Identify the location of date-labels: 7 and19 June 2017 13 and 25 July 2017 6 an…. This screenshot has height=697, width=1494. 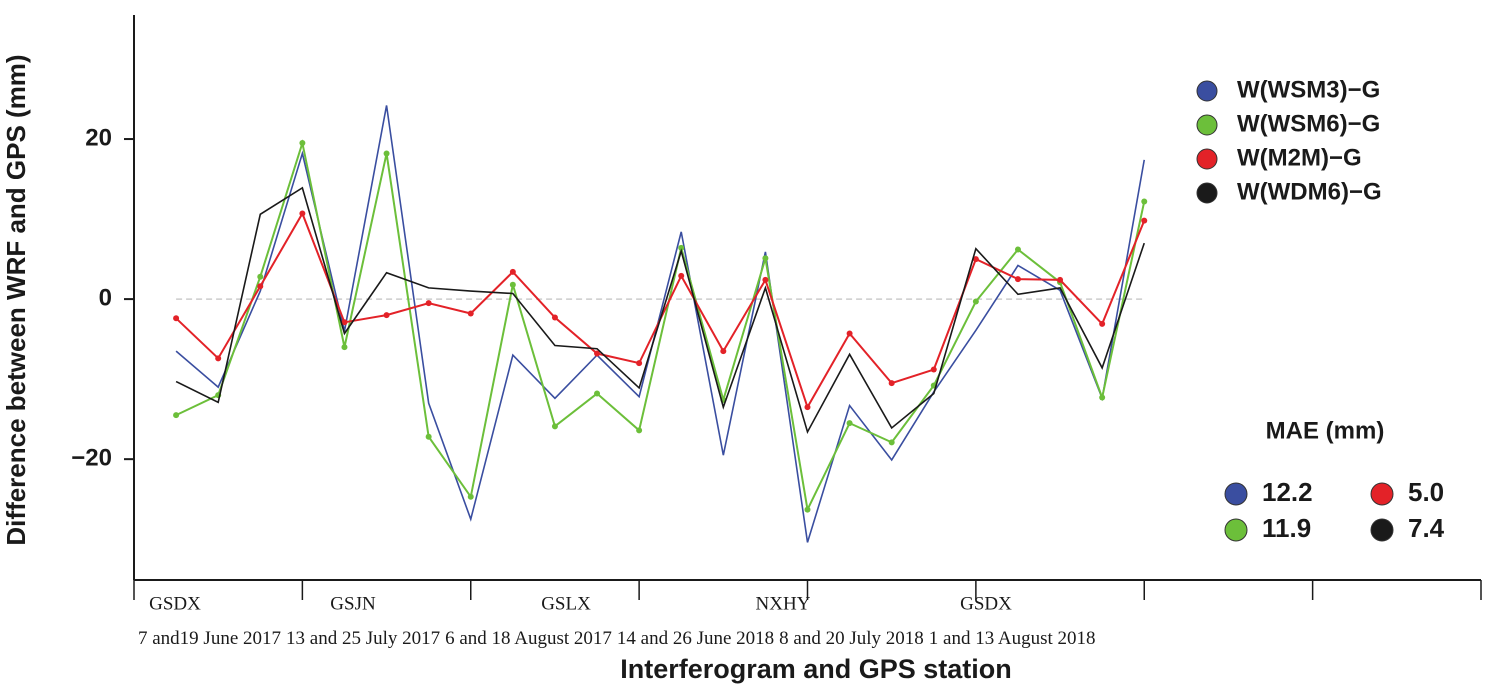
(617, 638).